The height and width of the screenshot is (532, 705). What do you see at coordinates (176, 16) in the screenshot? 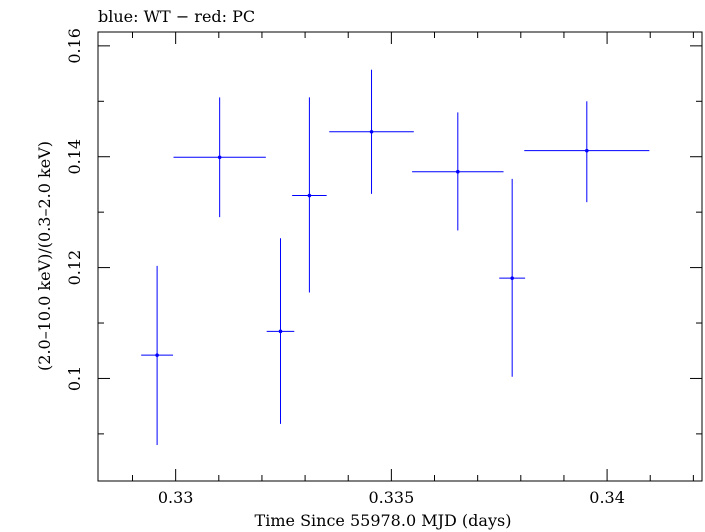
I see `chart-title: blue: WT − red: PC` at bounding box center [176, 16].